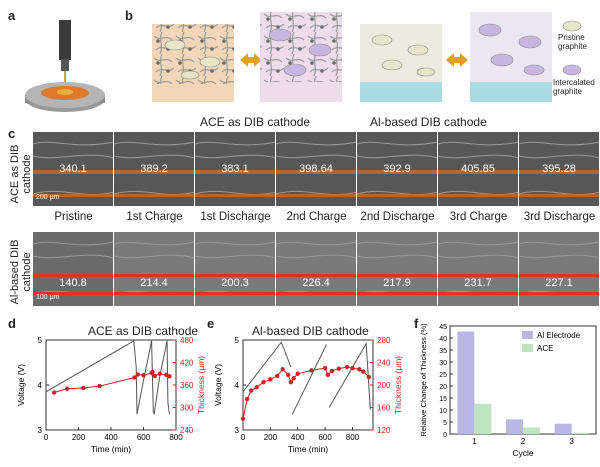  Describe the element at coordinates (21, 272) in the screenshot. I see `row-label-al: Al-based DIB cathode` at that location.